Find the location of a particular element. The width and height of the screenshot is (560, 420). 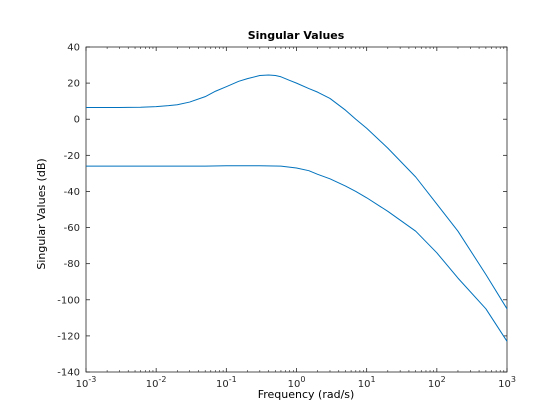

y-tick-label: 20 is located at coordinates (73, 84).